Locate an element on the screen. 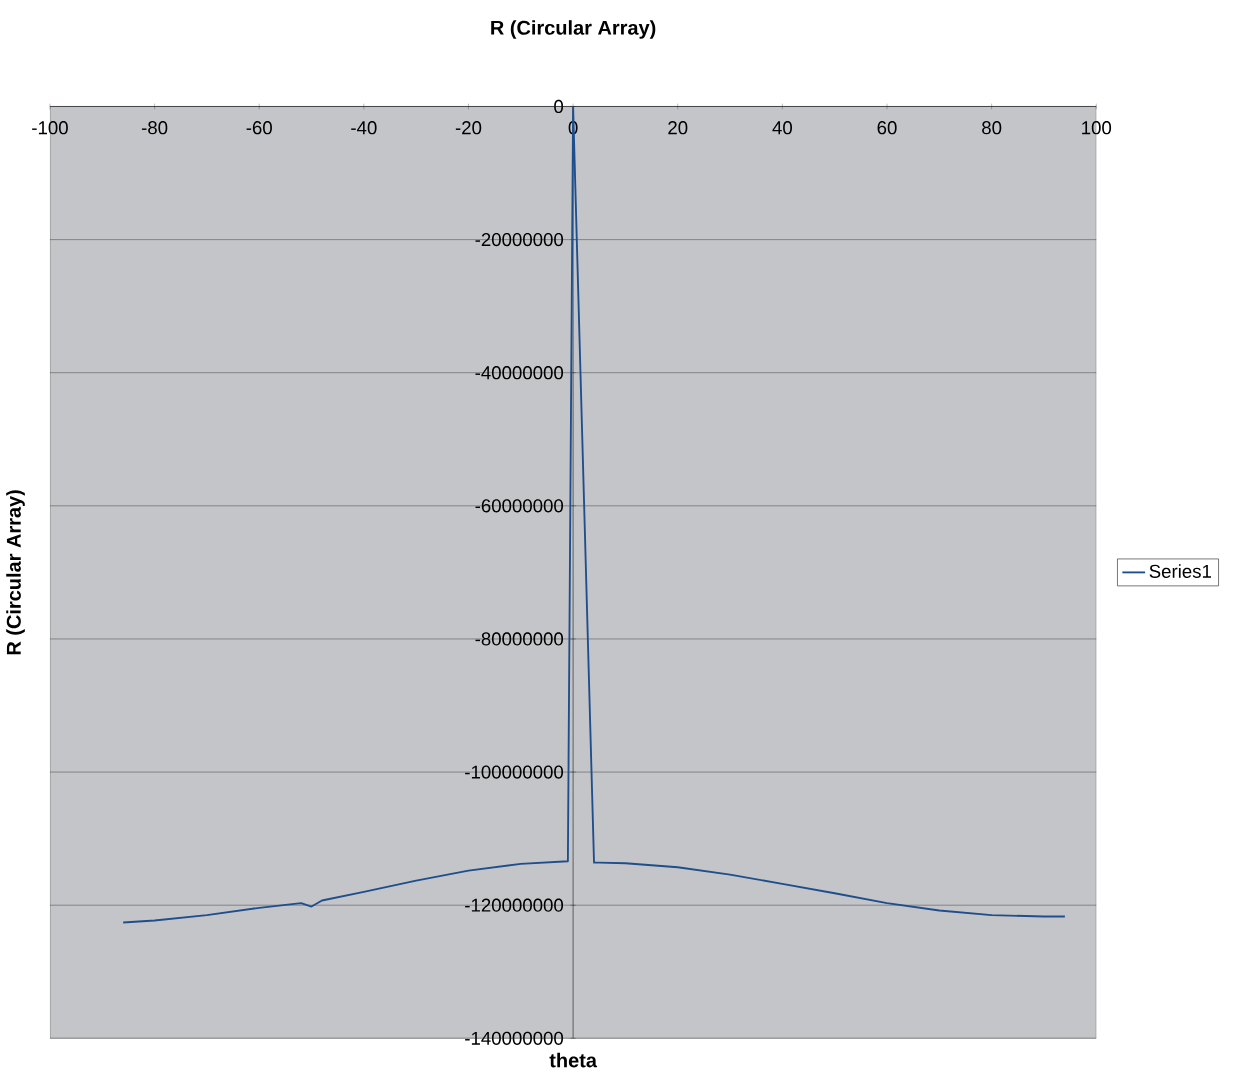 The width and height of the screenshot is (1256, 1074). x-tick-label: -100 is located at coordinates (50, 128).